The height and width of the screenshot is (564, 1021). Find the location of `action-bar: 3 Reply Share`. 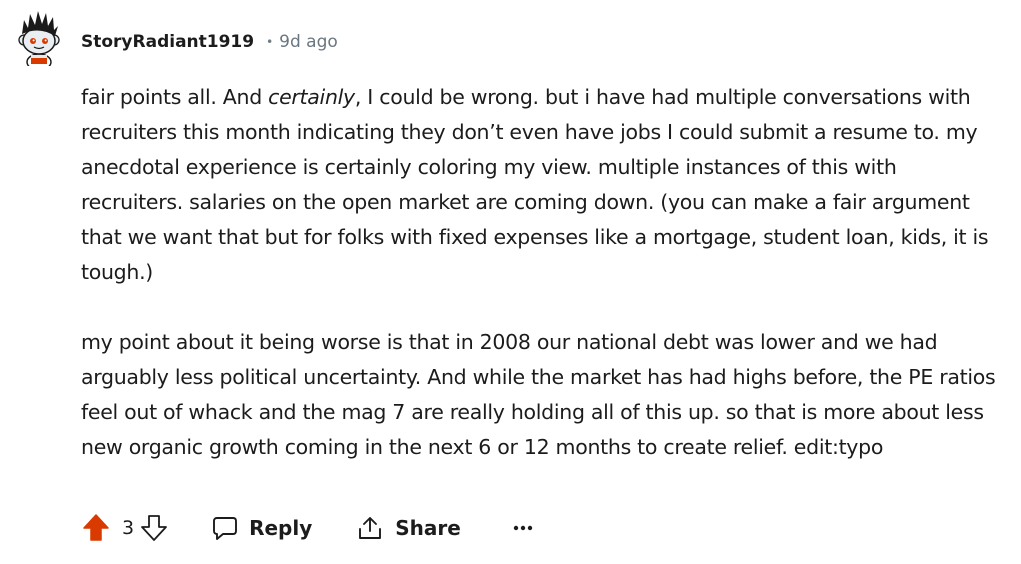

action-bar: 3 Reply Share is located at coordinates (307, 528).